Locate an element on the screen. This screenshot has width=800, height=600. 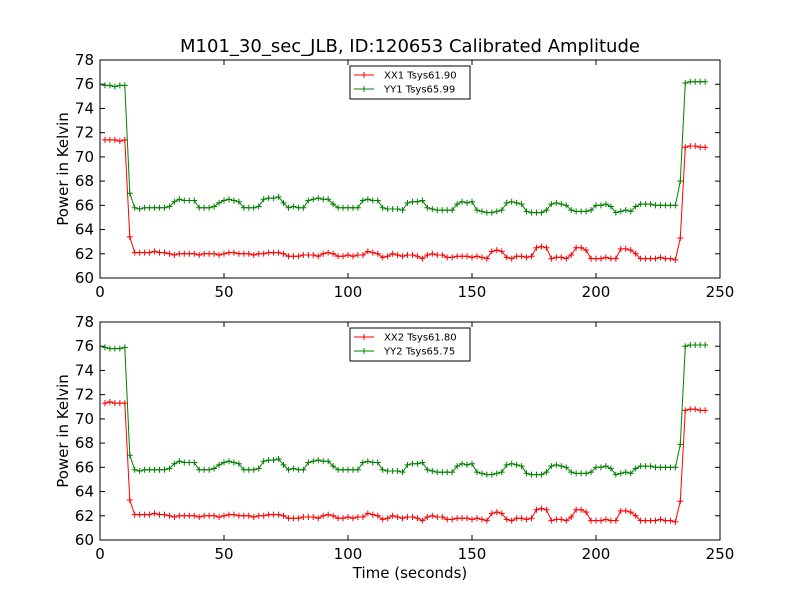
legend-entry-label: YY1 Tsys65.99 is located at coordinates (419, 90).